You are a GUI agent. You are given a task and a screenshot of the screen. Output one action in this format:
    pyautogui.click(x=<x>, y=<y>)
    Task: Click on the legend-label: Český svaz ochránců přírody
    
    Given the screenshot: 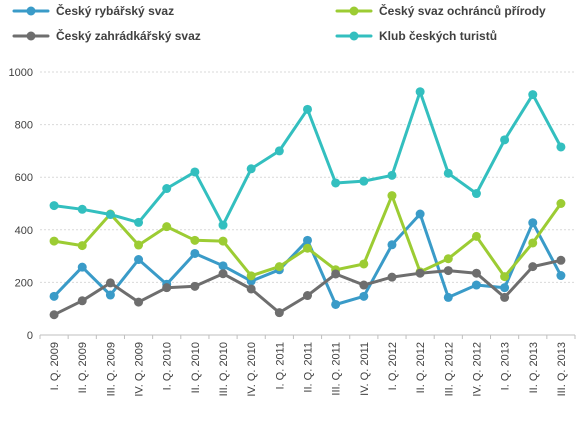 What is the action you would take?
    pyautogui.click(x=462, y=10)
    